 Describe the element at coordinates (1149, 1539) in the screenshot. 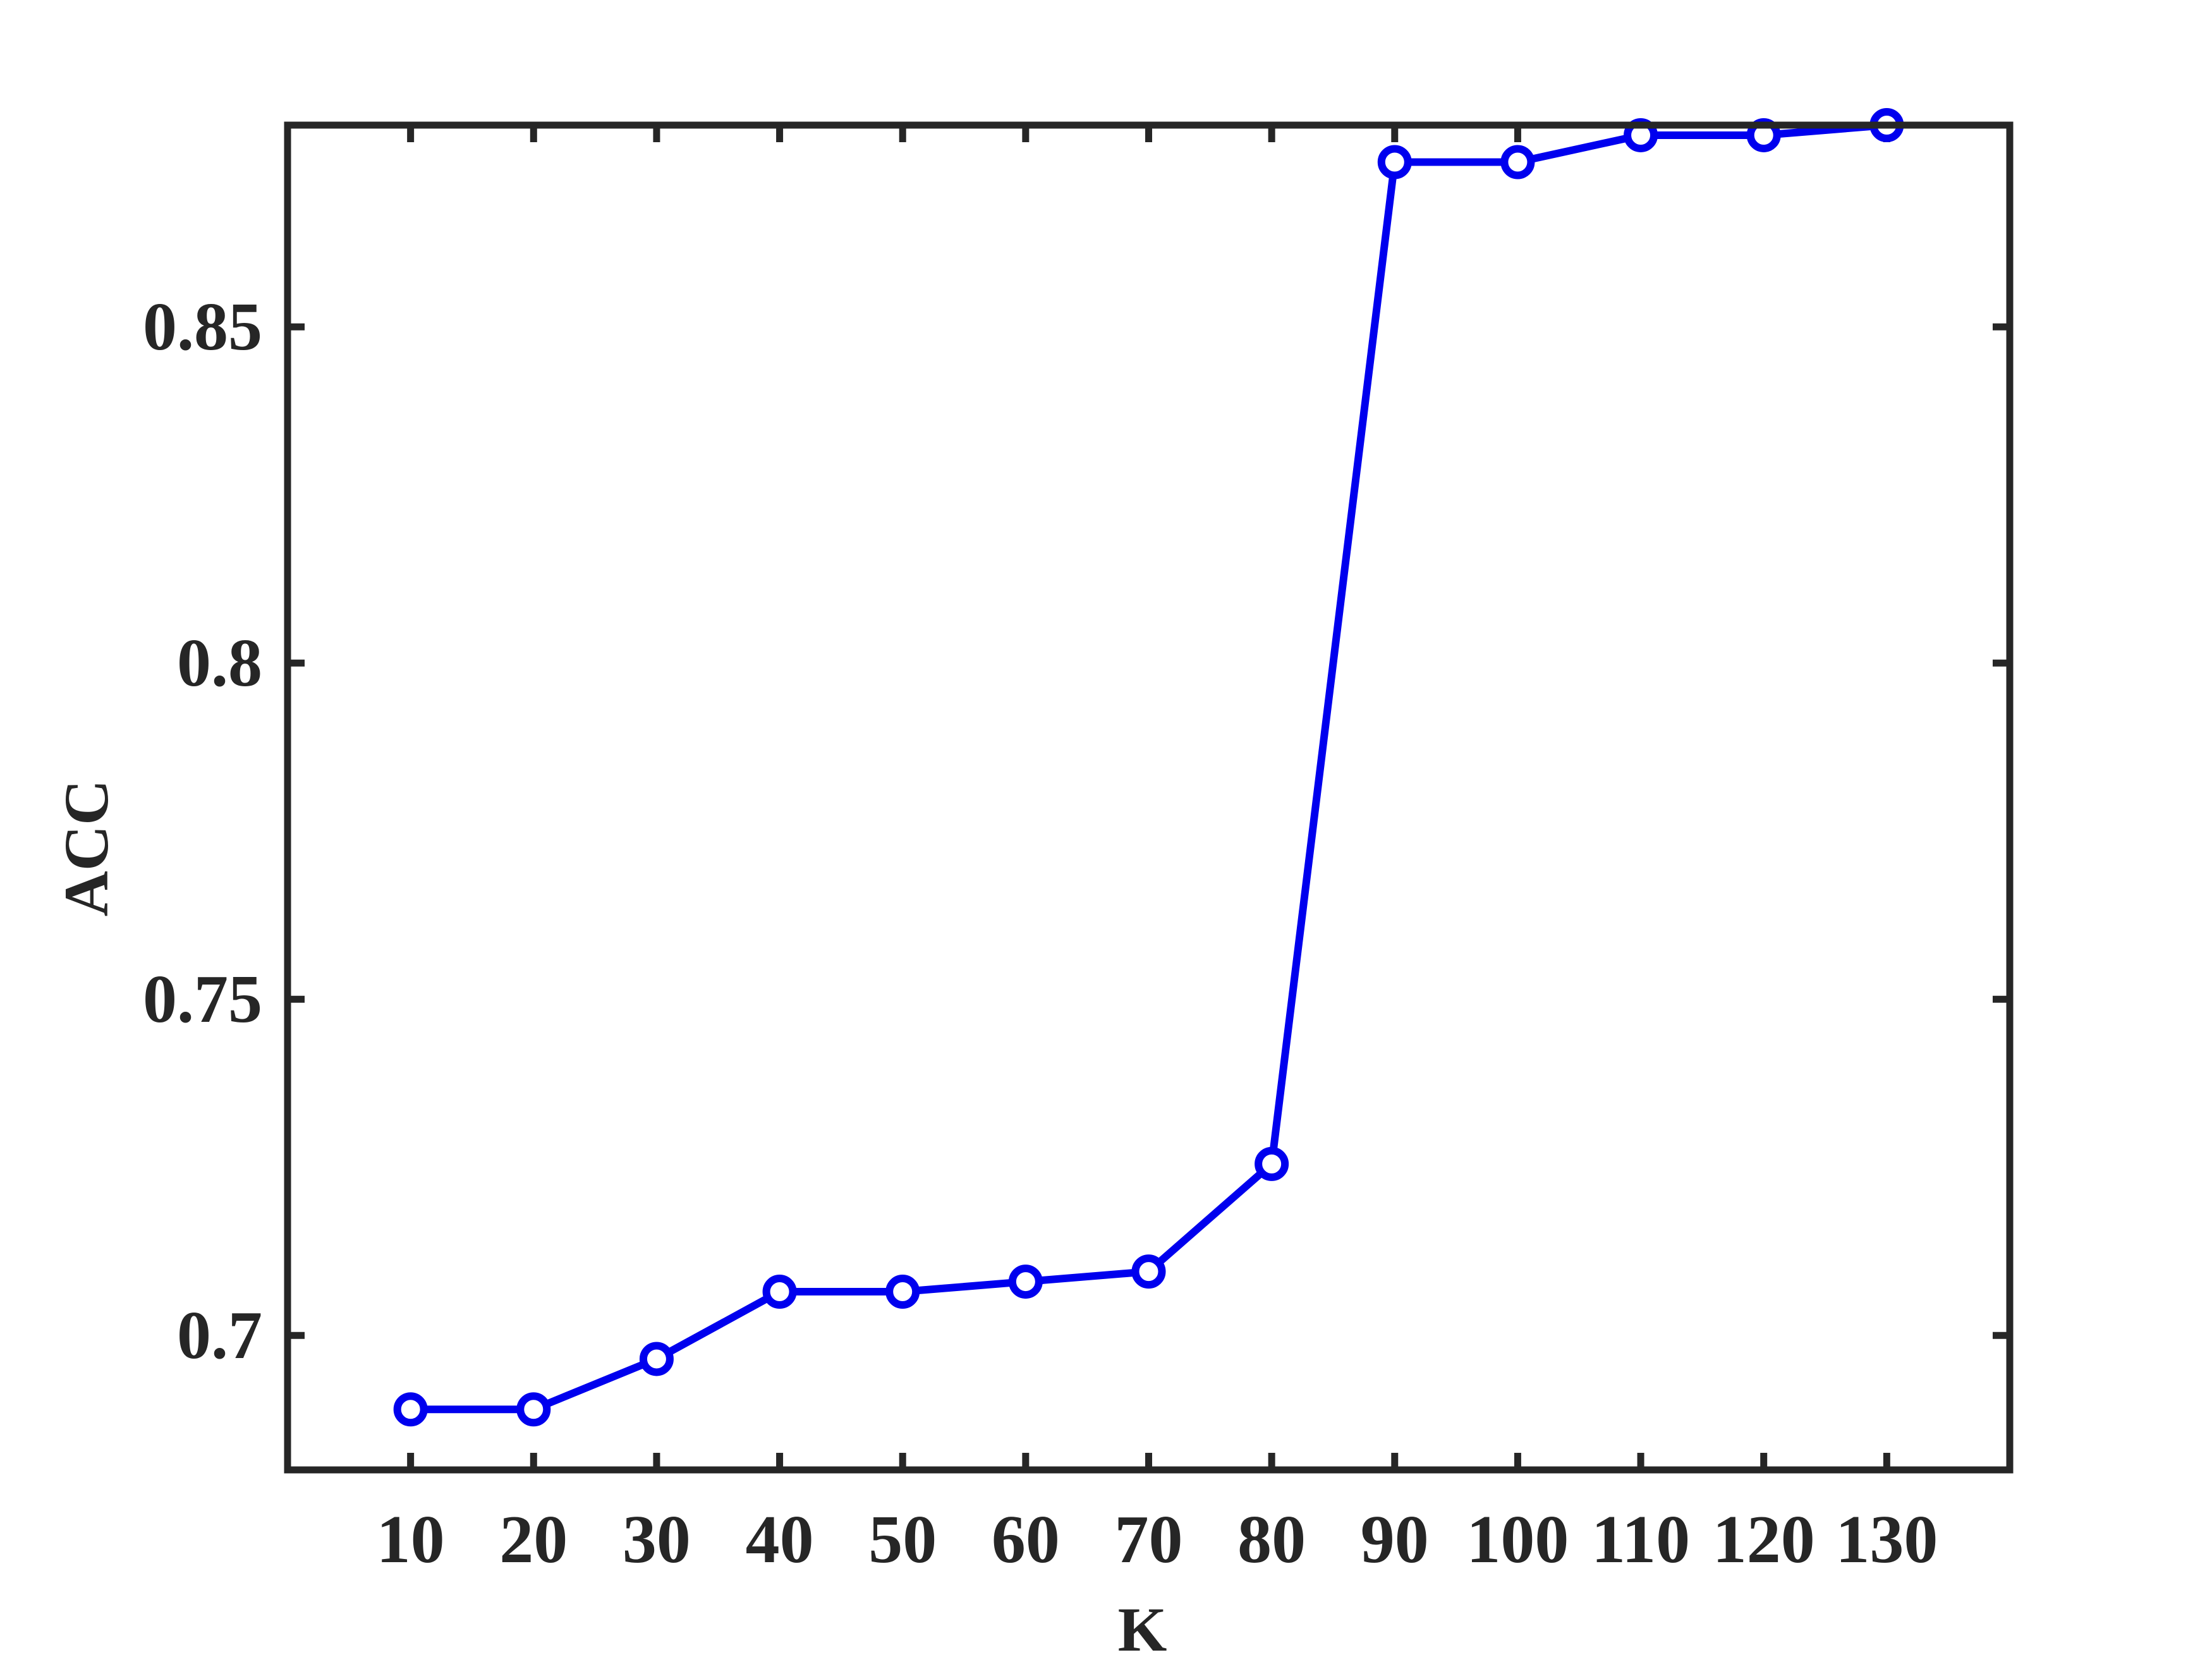

I see `x-tick-label: 70` at that location.